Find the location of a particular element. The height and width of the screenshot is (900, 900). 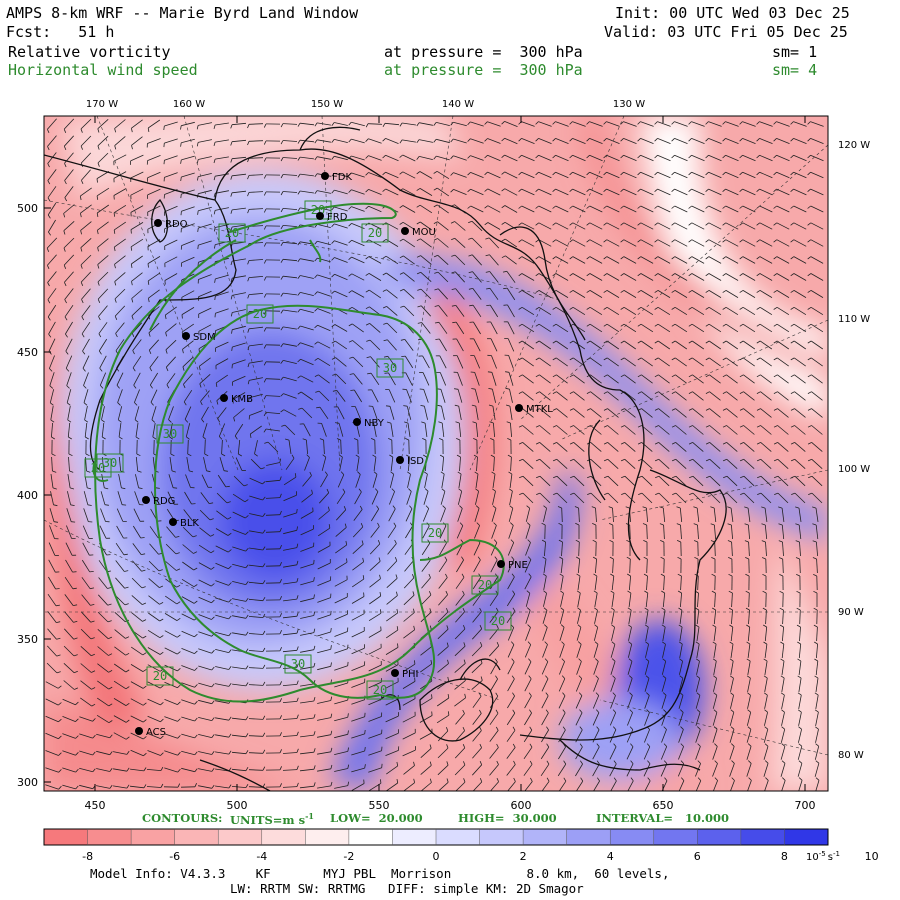

contour-label-text: 30 is located at coordinates (298, 664).